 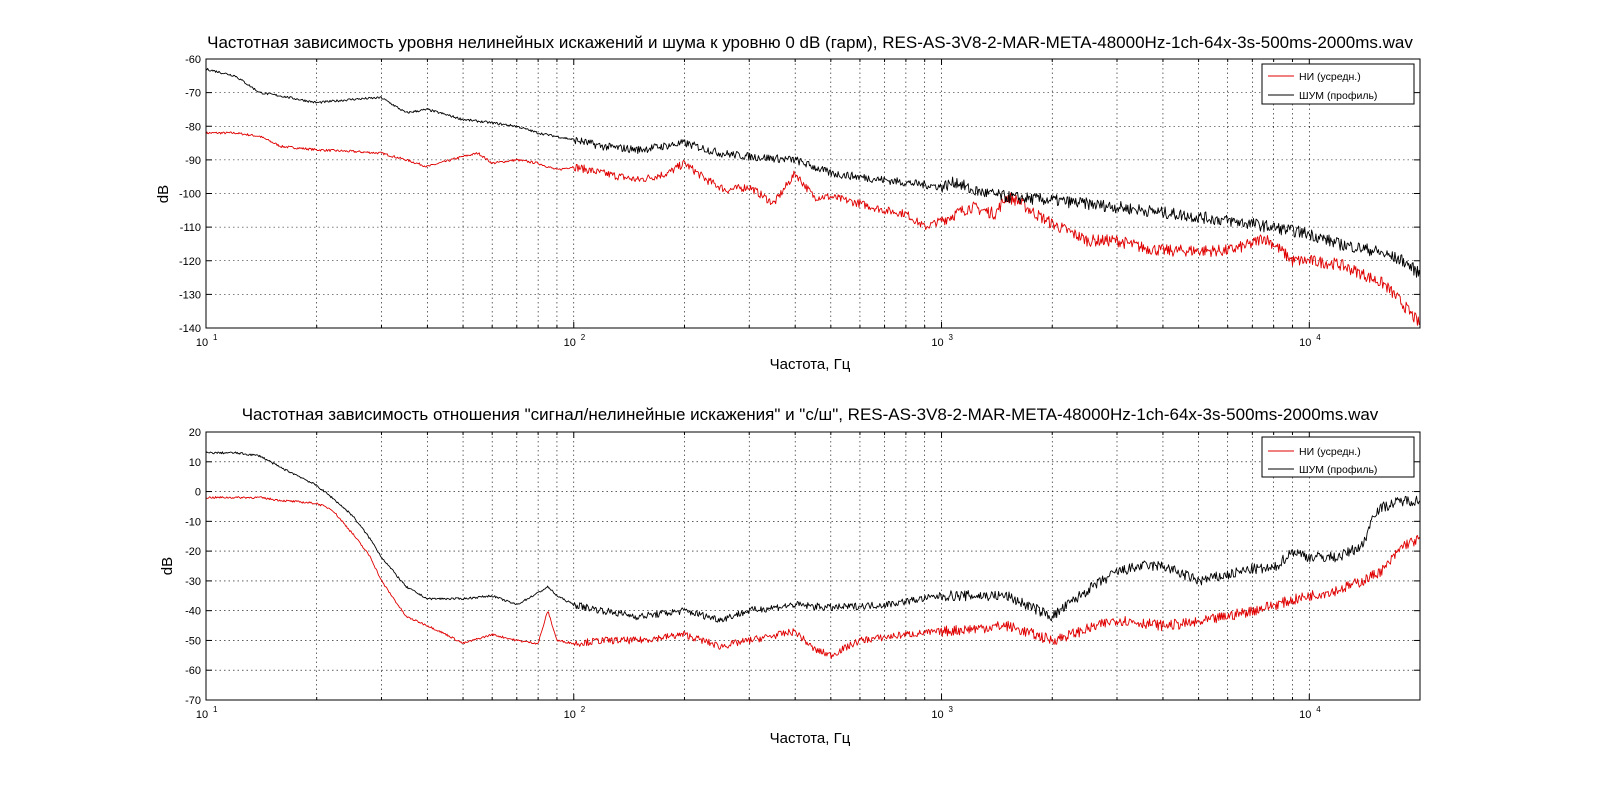 What do you see at coordinates (190, 262) in the screenshot?
I see `y-tick-label: -120` at bounding box center [190, 262].